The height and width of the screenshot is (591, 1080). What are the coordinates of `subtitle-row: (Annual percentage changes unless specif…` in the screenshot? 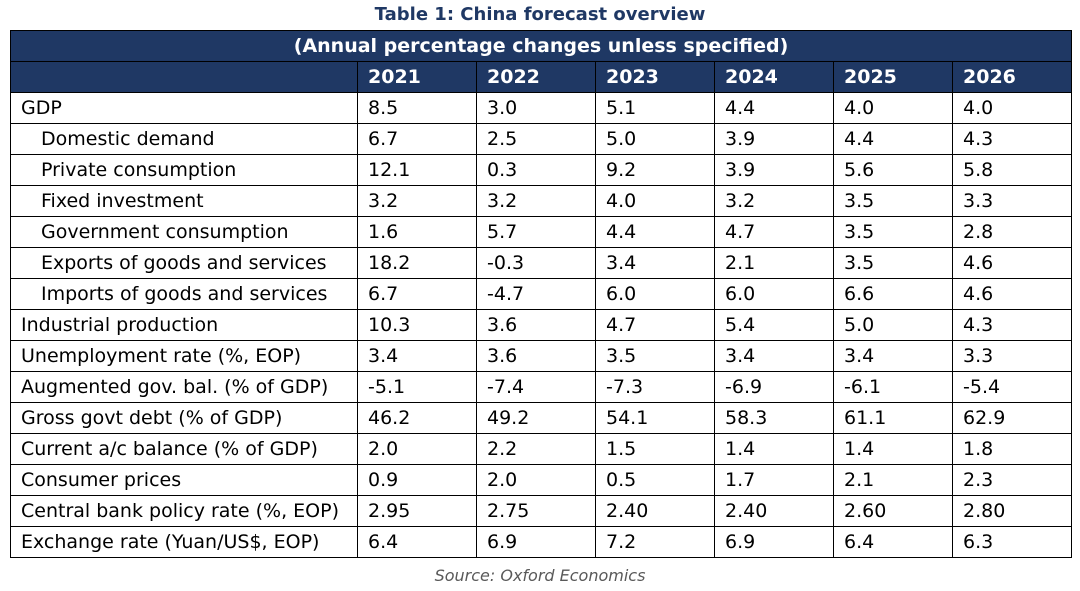 It's located at (541, 46).